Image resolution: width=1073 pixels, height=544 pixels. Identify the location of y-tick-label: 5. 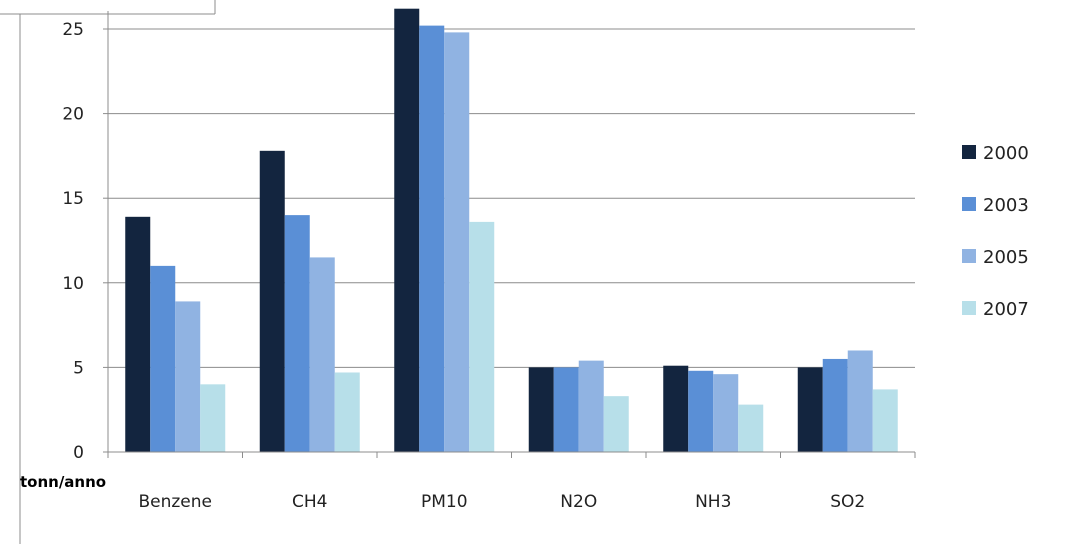
(78, 368).